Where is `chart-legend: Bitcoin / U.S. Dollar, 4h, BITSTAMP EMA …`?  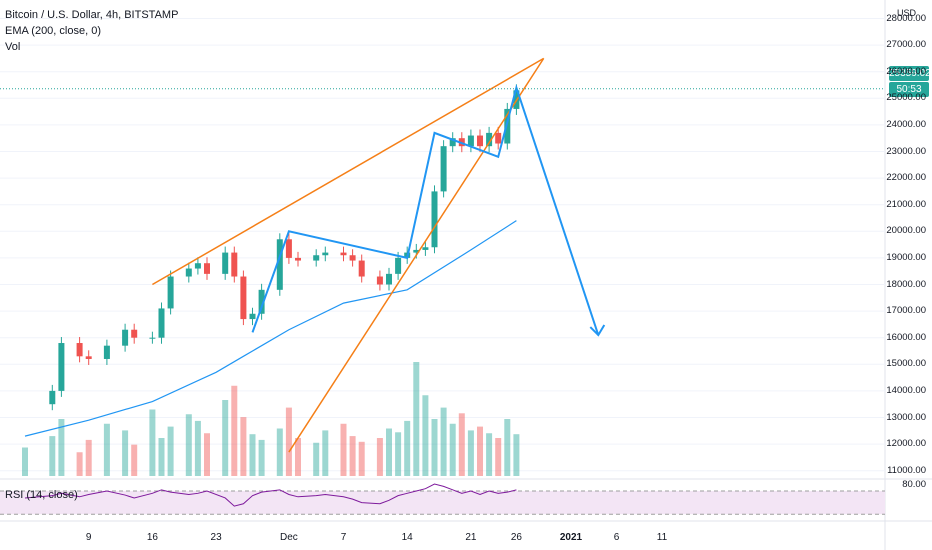 chart-legend: Bitcoin / U.S. Dollar, 4h, BITSTAMP EMA … is located at coordinates (91, 31).